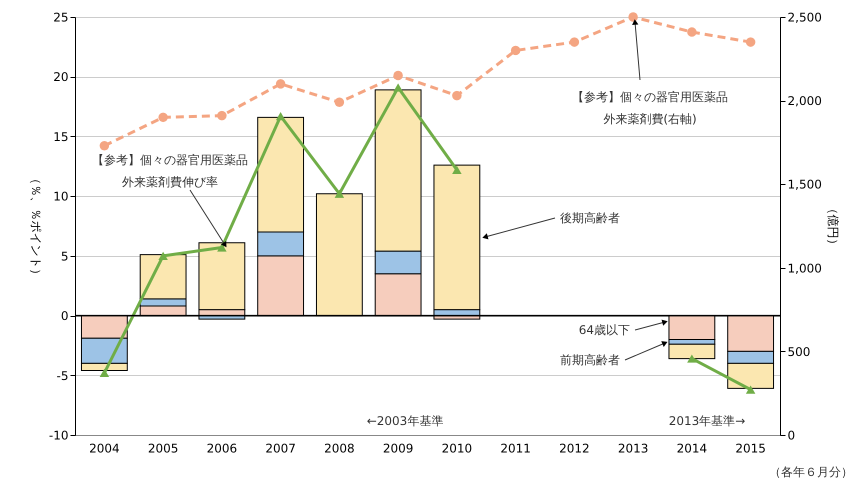 The height and width of the screenshot is (484, 853). What do you see at coordinates (799, 351) in the screenshot?
I see `y2-tick-label: 500` at bounding box center [799, 351].